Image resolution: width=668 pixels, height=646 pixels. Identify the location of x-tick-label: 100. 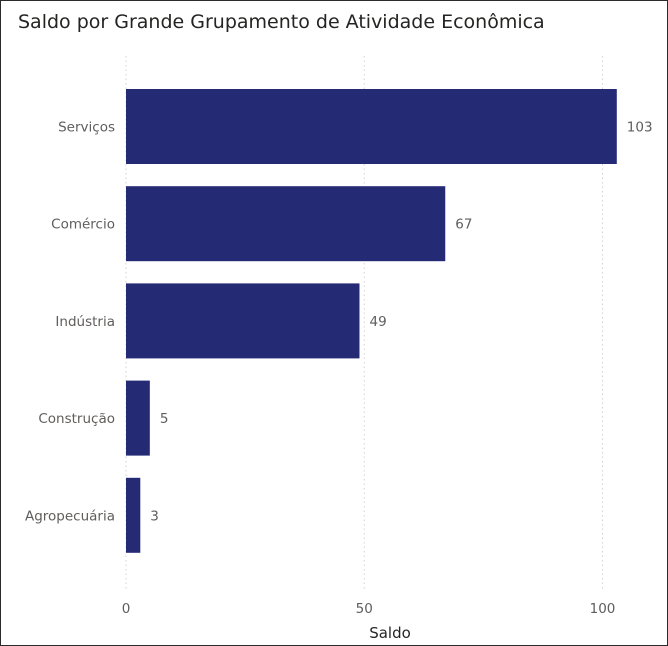
(603, 609).